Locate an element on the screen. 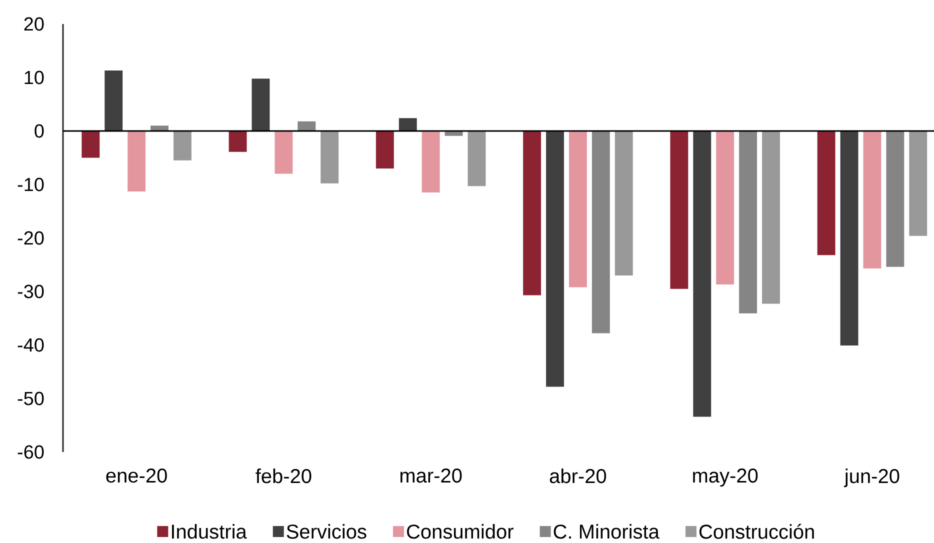 The image size is (934, 543). x-tick-label: feb-20 is located at coordinates (284, 476).